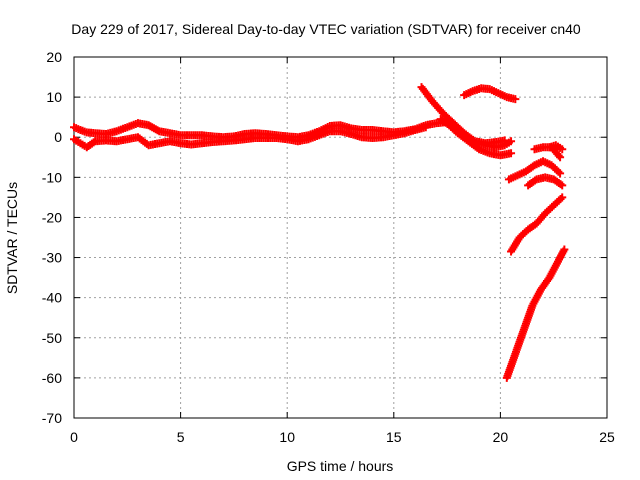  What do you see at coordinates (52, 338) in the screenshot?
I see `y-tick-label: -50` at bounding box center [52, 338].